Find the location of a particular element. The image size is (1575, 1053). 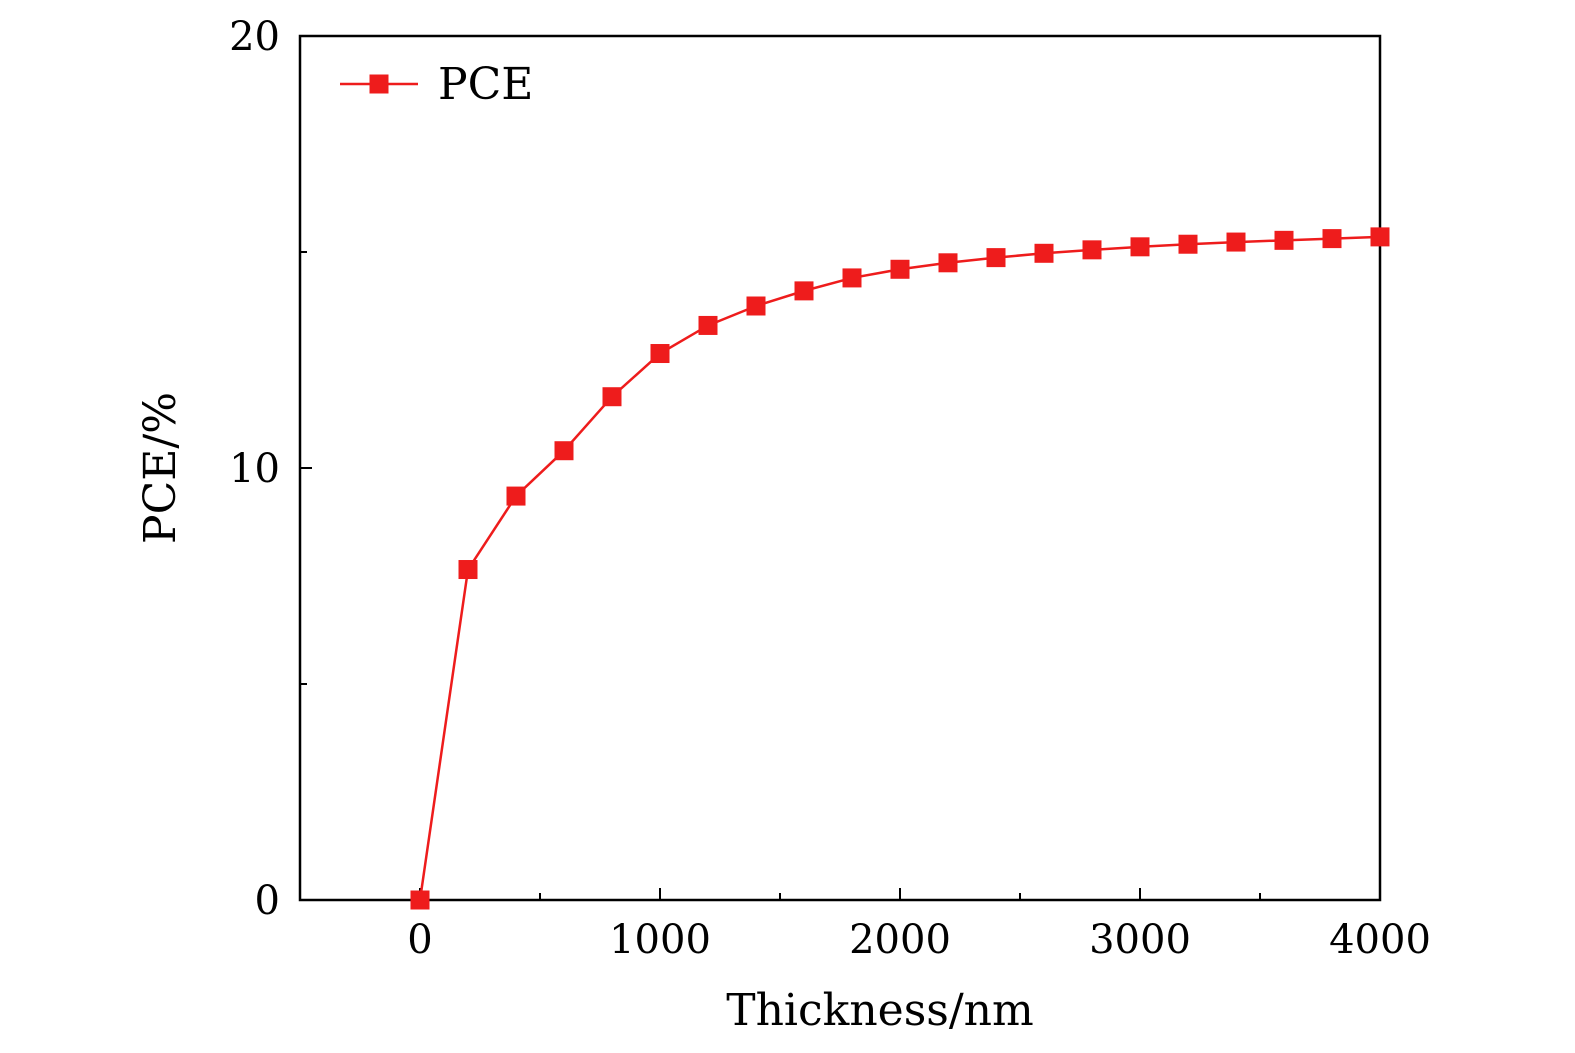

y-tick-label: 20 is located at coordinates (254, 37).